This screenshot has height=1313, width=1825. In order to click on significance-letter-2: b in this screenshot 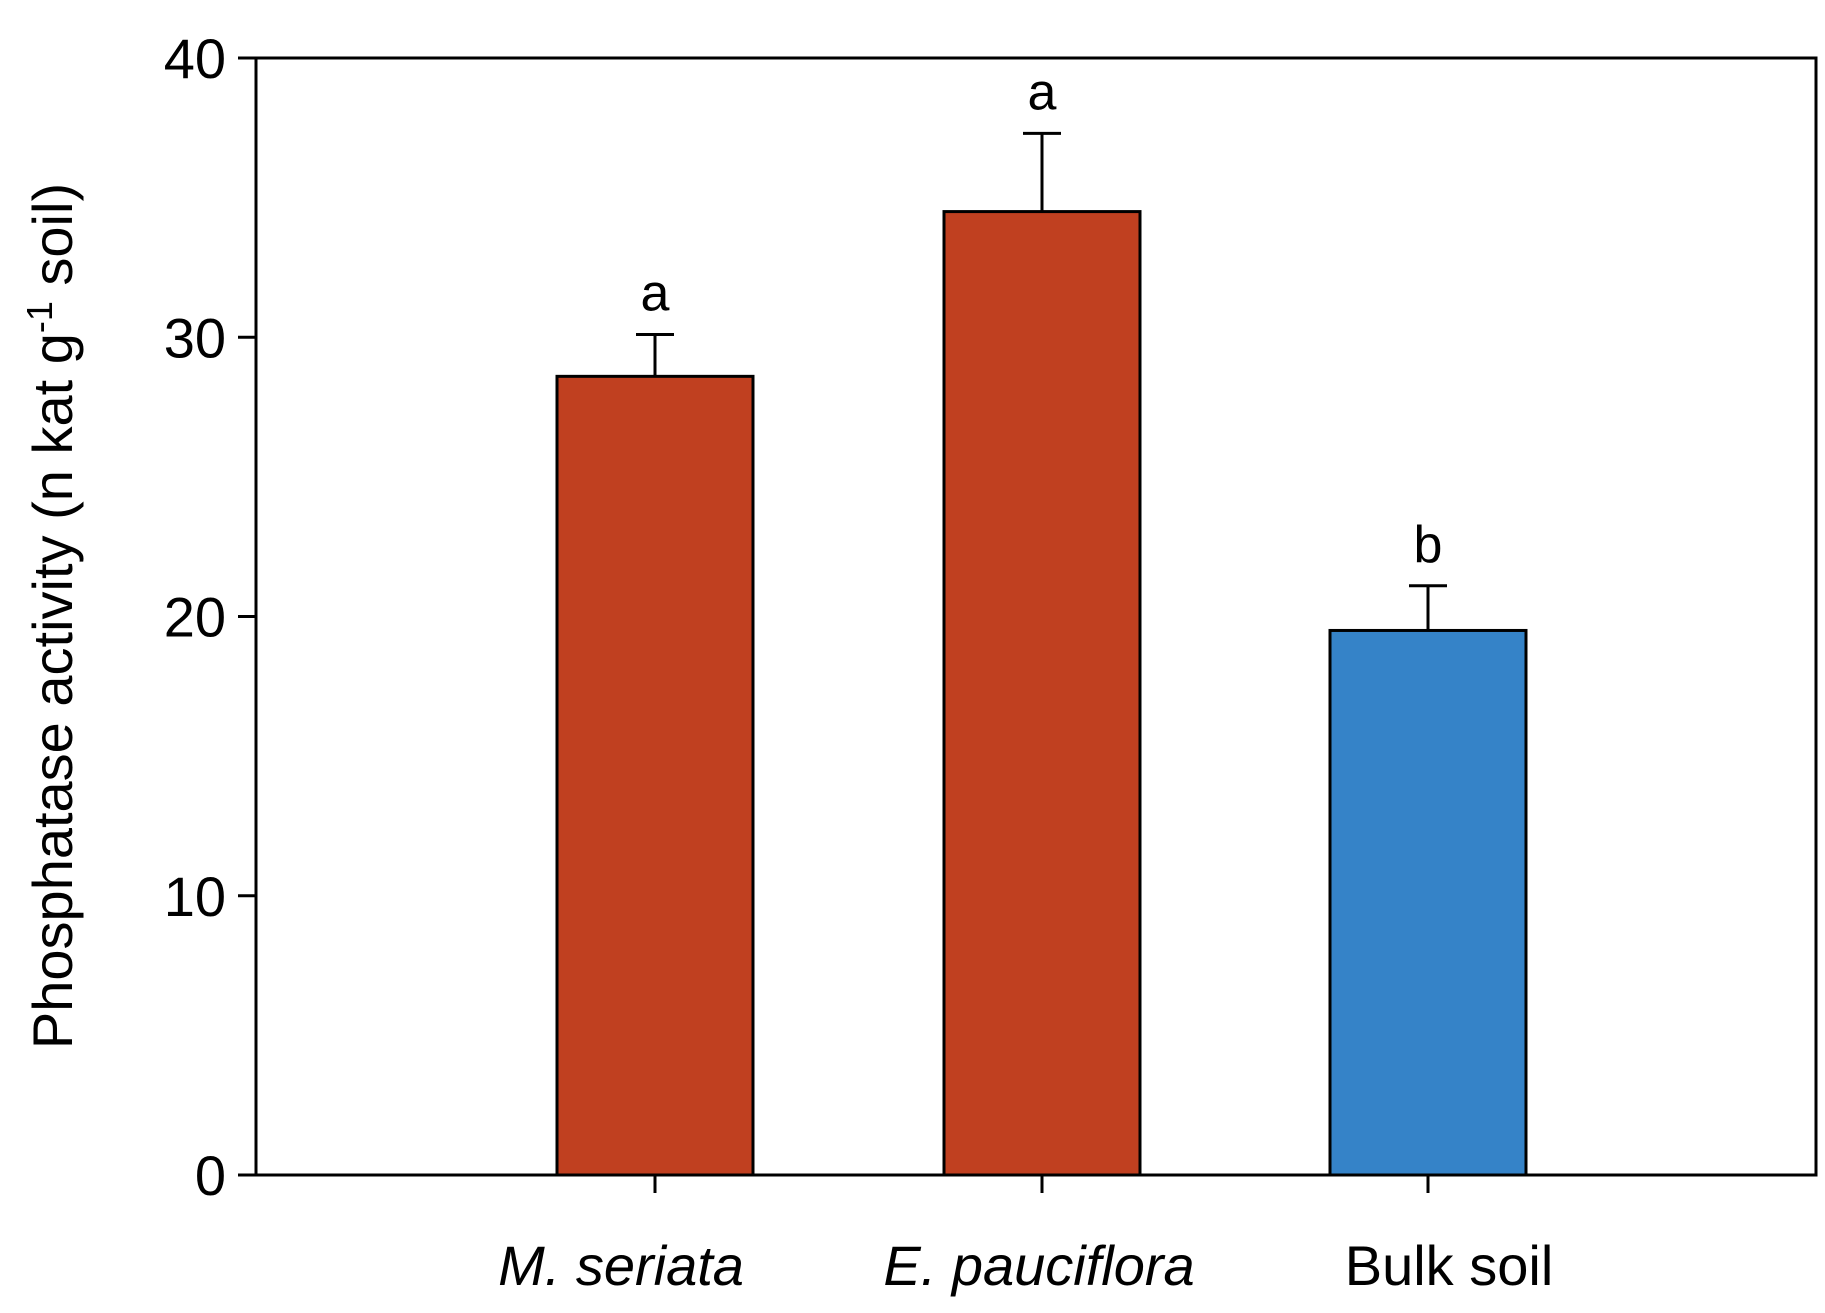, I will do `click(1428, 545)`.